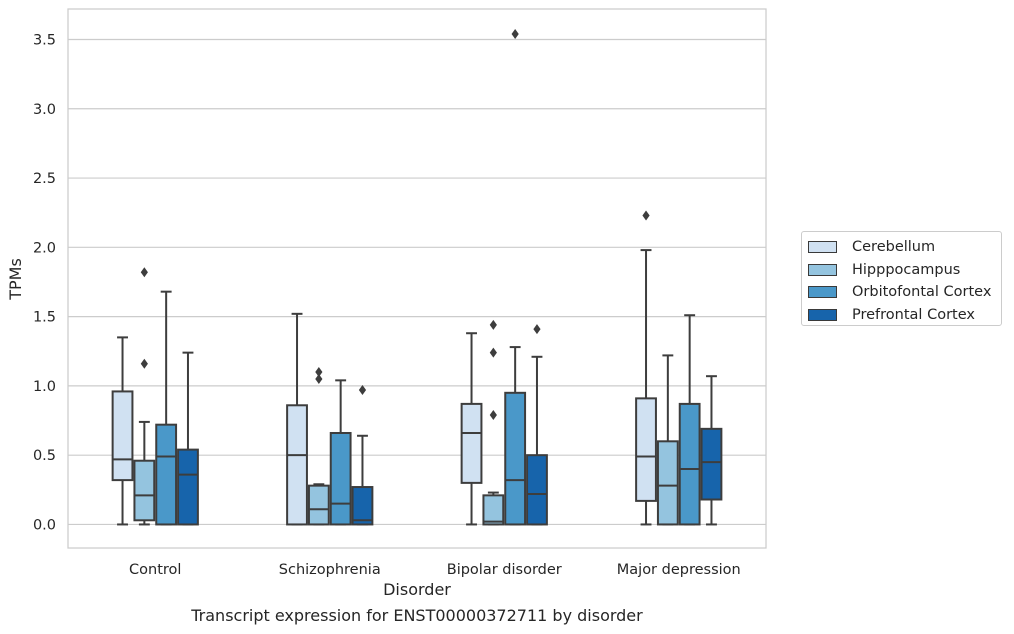 This screenshot has width=1014, height=634. What do you see at coordinates (44, 525) in the screenshot?
I see `y-tick-label: 0.0` at bounding box center [44, 525].